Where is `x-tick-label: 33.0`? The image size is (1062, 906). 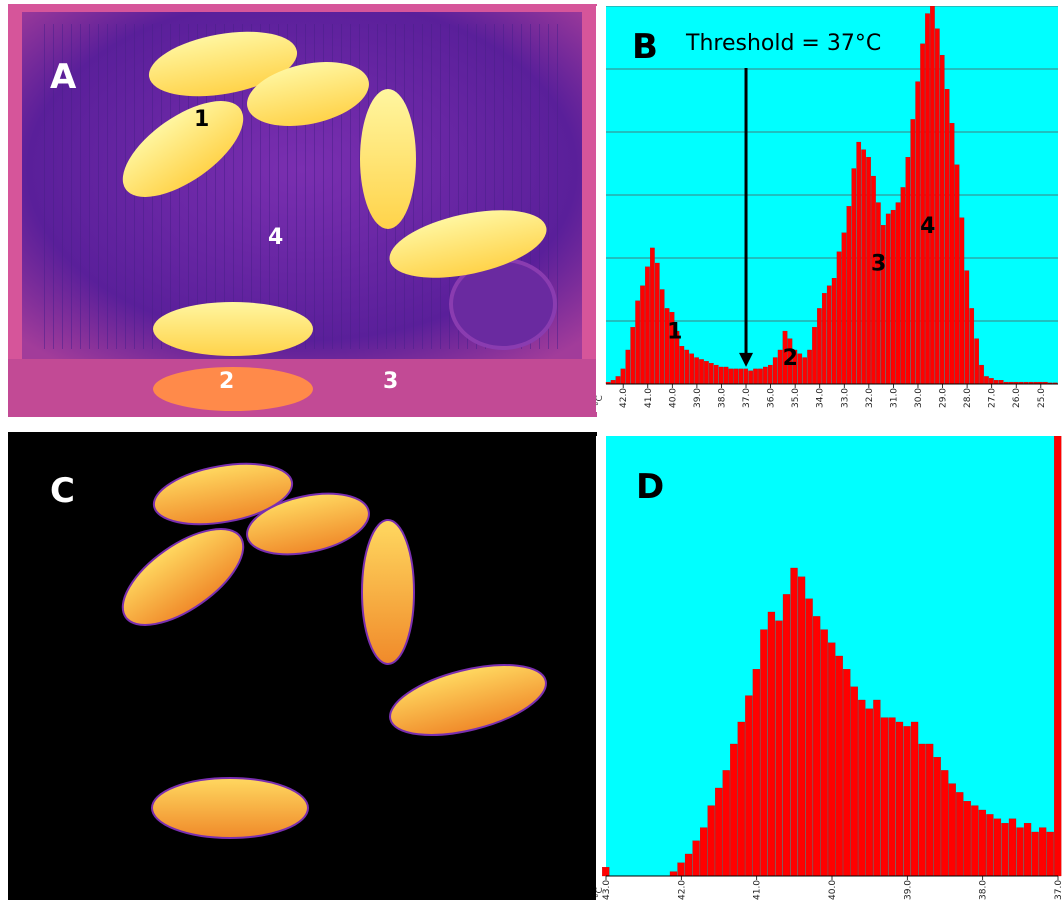
x-tick-label: 33.0 is located at coordinates (845, 398).